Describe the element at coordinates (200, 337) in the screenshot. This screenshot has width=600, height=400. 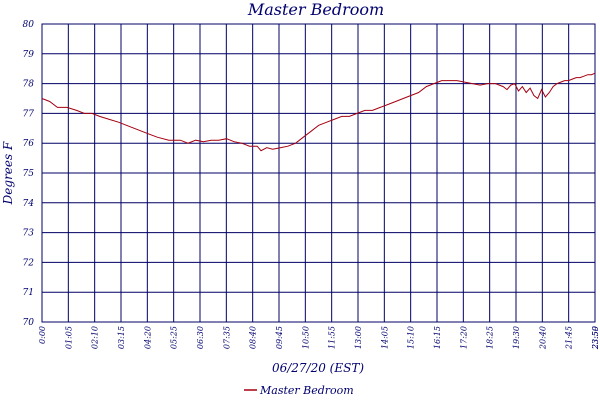
I see `x-tick-label: 06:30` at that location.